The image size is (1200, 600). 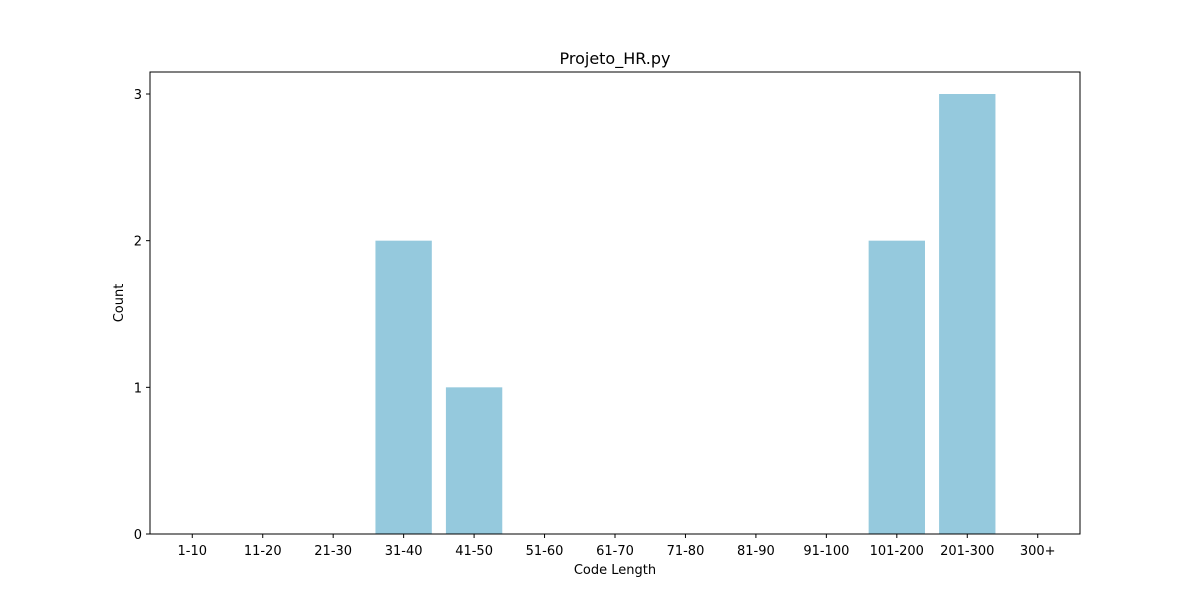 I want to click on x-axis-label: Code Length, so click(x=615, y=570).